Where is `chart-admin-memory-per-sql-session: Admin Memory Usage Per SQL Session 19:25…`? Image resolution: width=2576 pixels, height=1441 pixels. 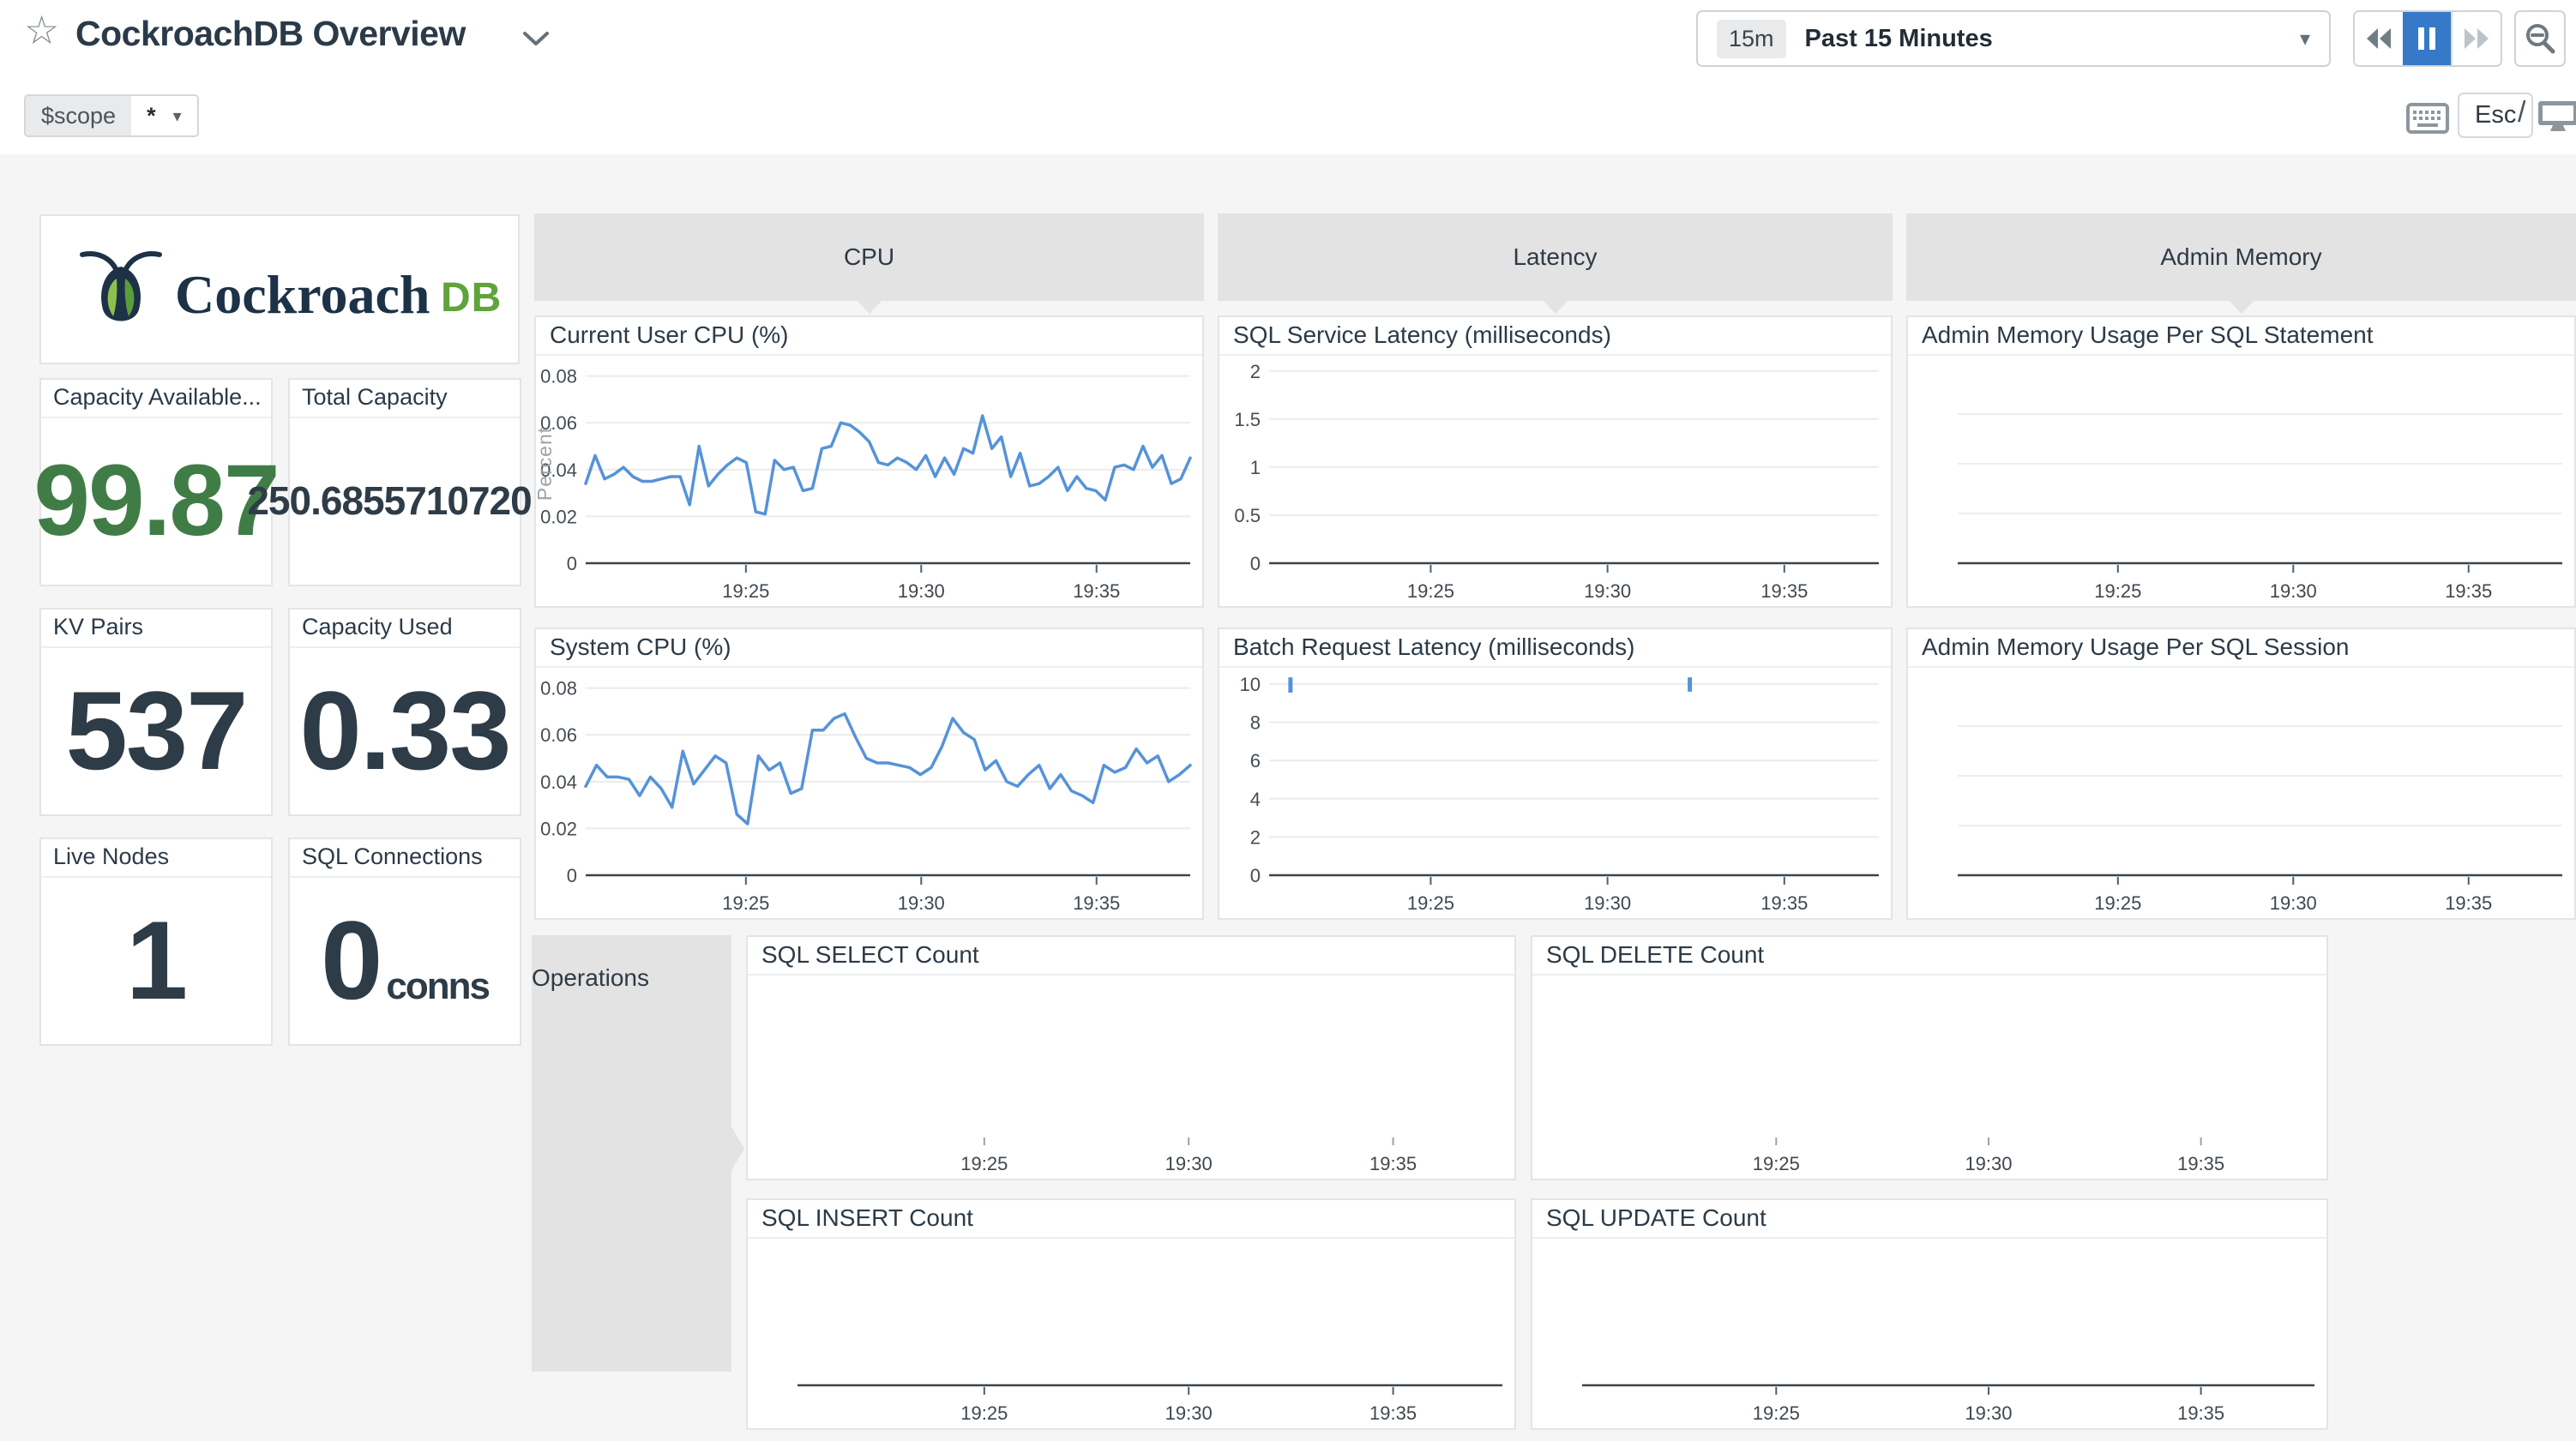 chart-admin-memory-per-sql-session: Admin Memory Usage Per SQL Session 19:25… is located at coordinates (2241, 773).